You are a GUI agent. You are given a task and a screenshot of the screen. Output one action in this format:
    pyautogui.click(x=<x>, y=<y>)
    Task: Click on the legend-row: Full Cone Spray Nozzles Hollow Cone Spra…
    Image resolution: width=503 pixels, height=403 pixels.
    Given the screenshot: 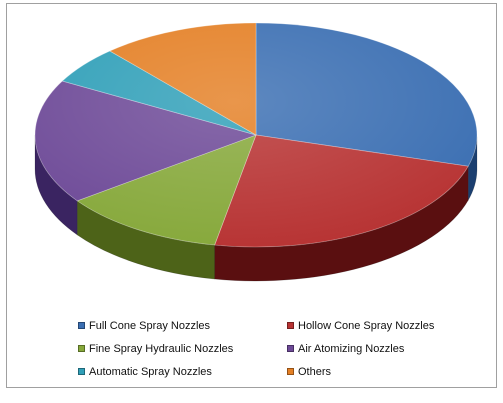 What is the action you would take?
    pyautogui.click(x=278, y=325)
    